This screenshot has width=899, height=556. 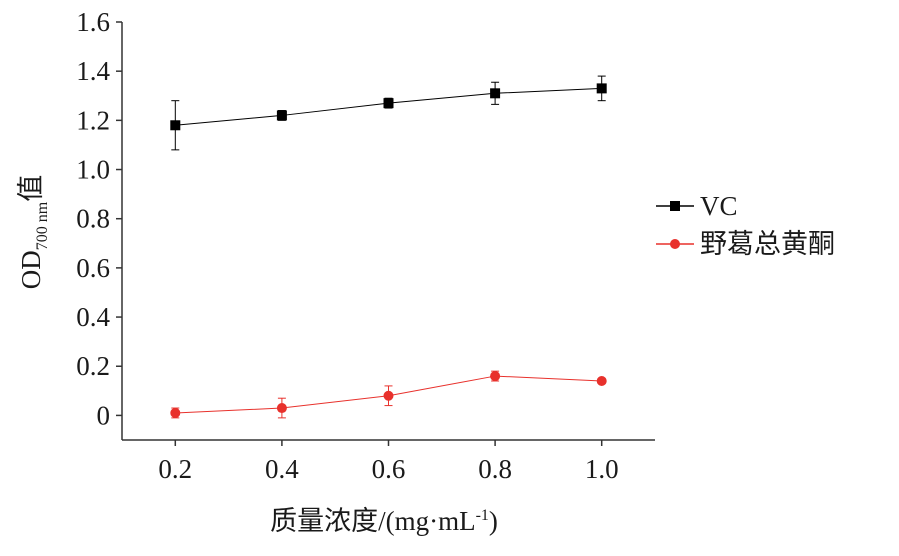 I want to click on y-axis-title-end: 值, so click(x=31, y=188).